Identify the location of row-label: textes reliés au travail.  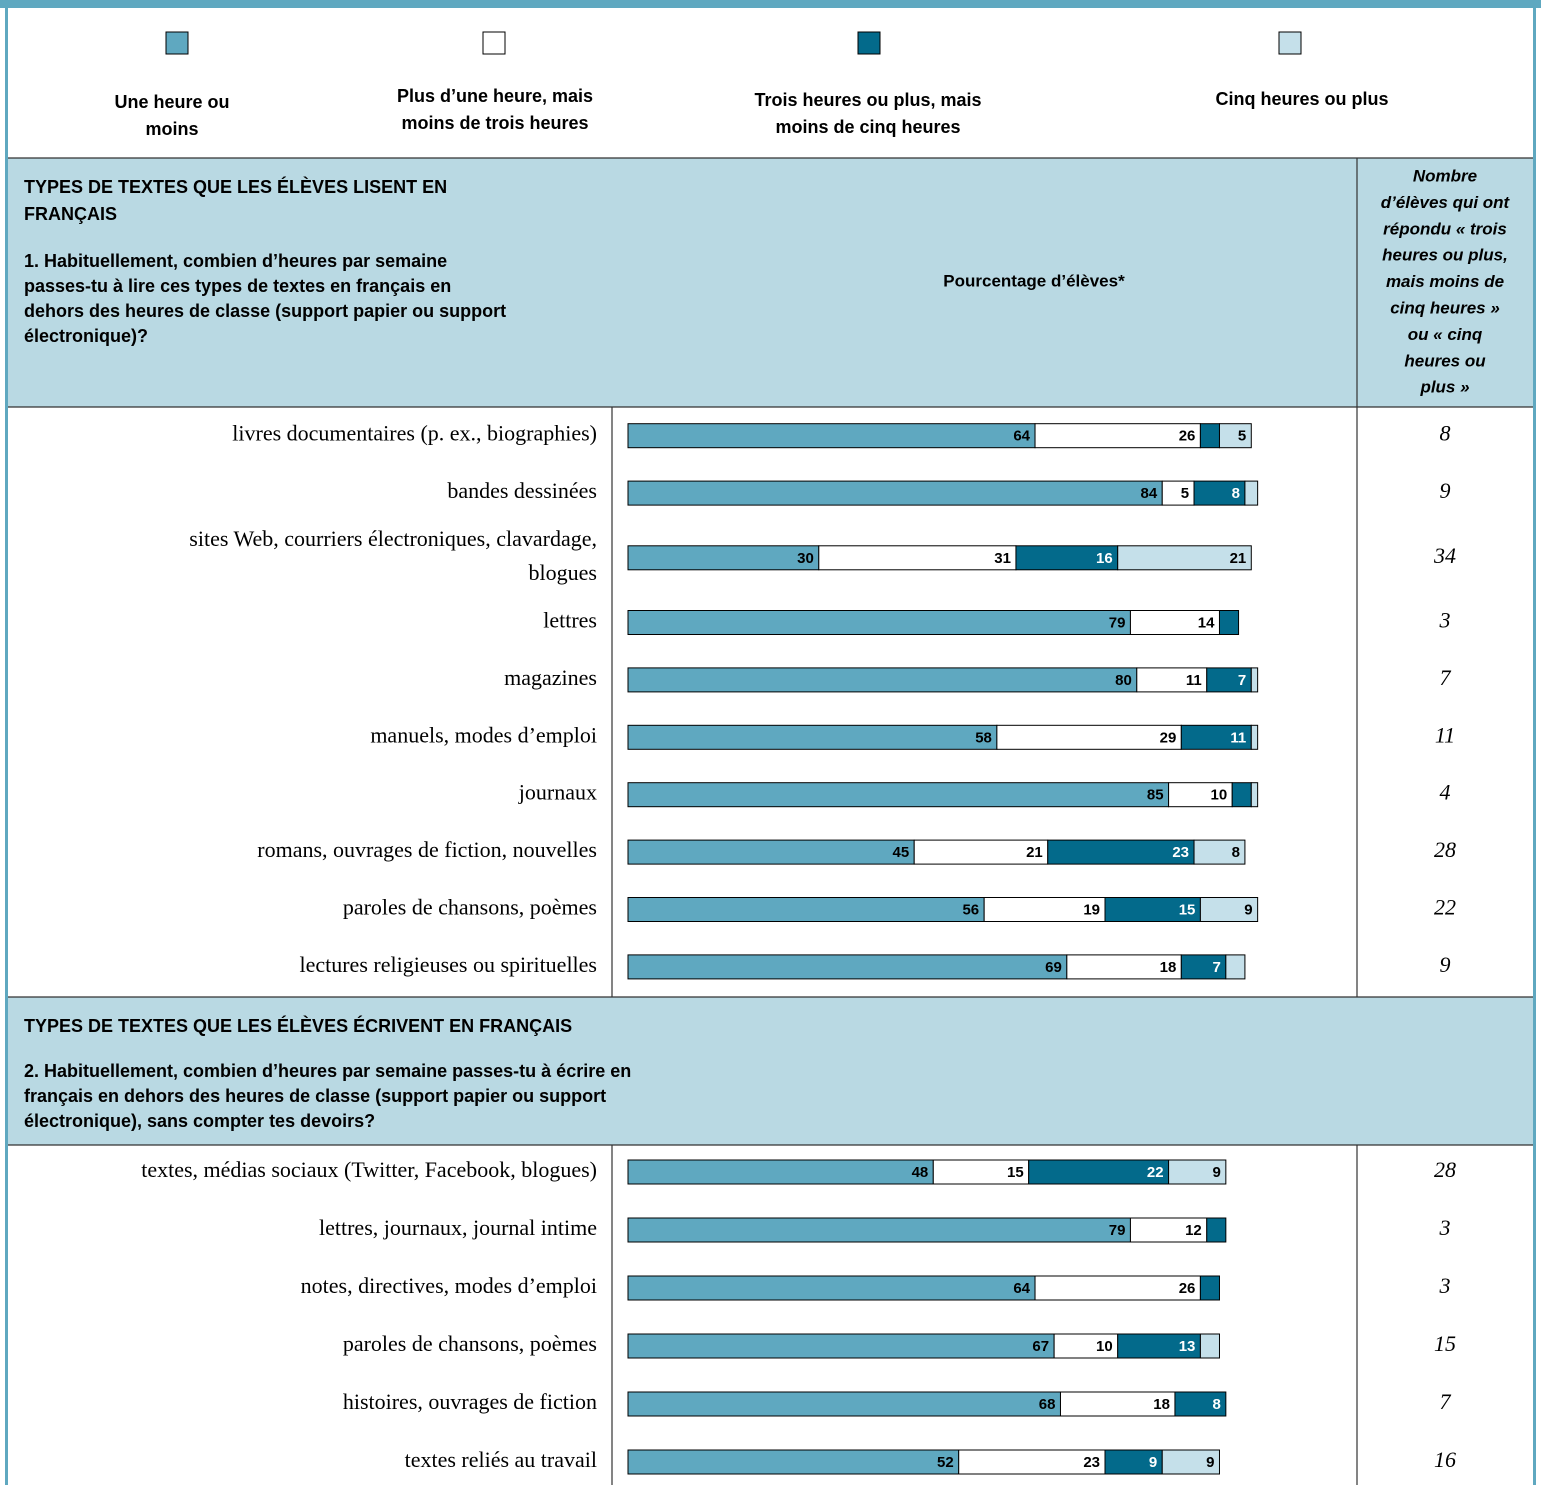
(501, 1459).